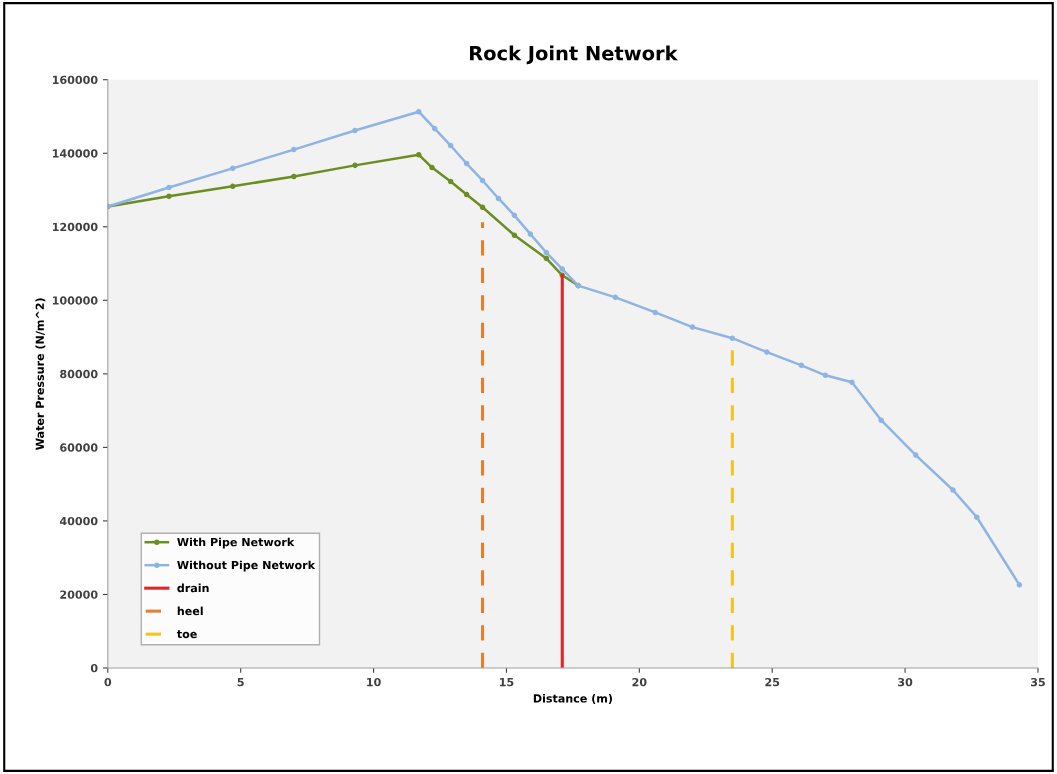 This screenshot has height=774, width=1057. Describe the element at coordinates (246, 566) in the screenshot. I see `legend-label: Without Pipe Network` at that location.